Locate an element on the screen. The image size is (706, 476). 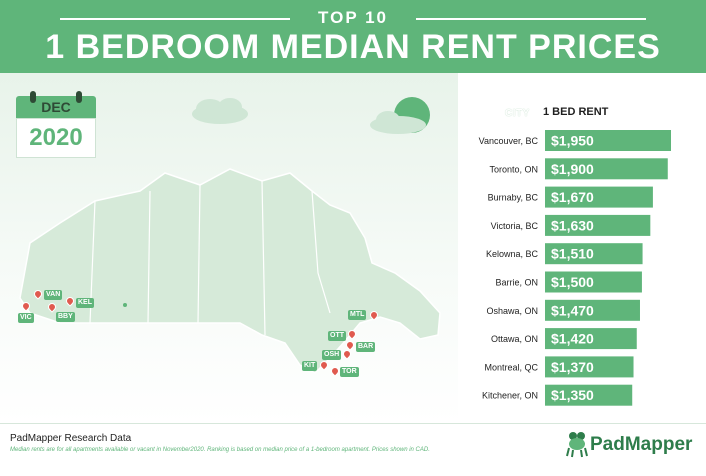
calendar-year: 2020 is located at coordinates (56, 137).